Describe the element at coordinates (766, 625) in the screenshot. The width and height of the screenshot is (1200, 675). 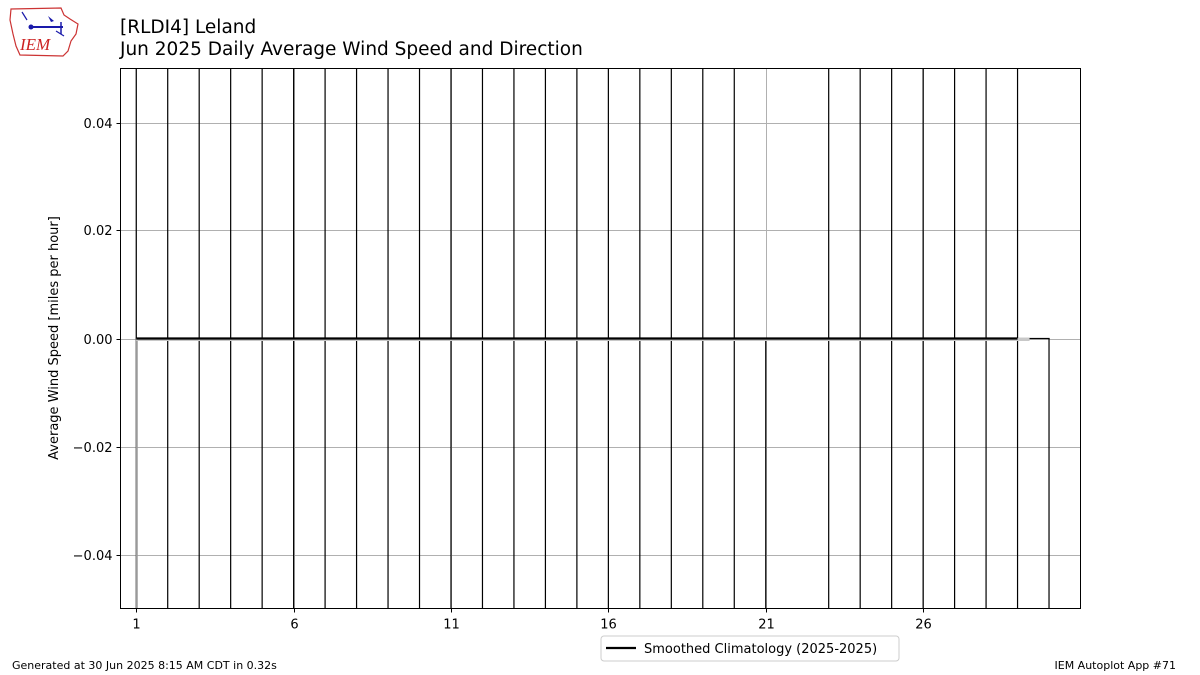
I see `x-tick-label: 21` at that location.